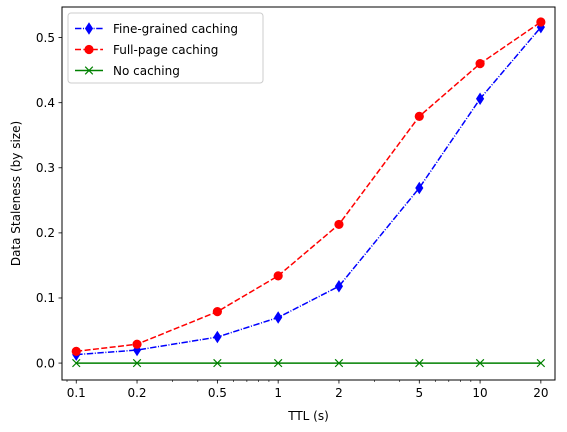 The image size is (567, 432). What do you see at coordinates (49, 200) in the screenshot?
I see `y-axis-ticks: 0.0 0.1 0.2 0.3 0.4 0.5` at bounding box center [49, 200].